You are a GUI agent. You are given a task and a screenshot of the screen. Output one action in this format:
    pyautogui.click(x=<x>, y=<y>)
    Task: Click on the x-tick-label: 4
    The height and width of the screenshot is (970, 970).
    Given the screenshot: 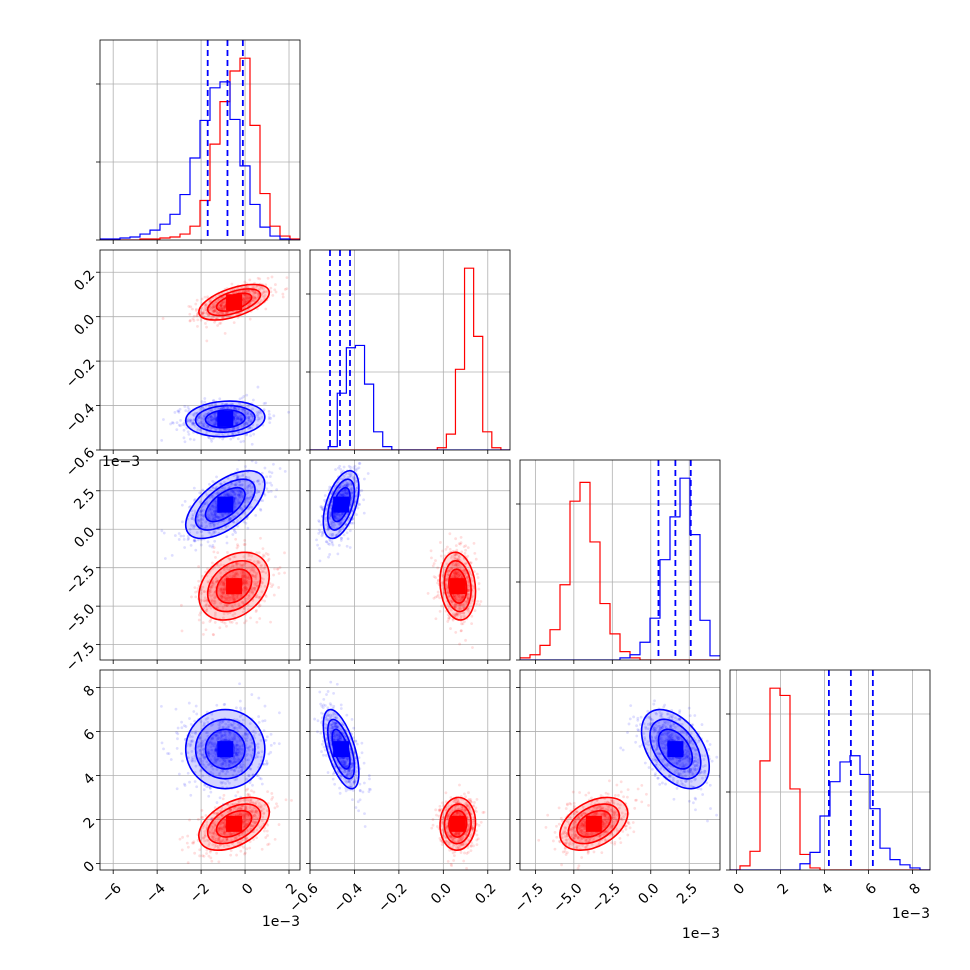 What is the action you would take?
    pyautogui.click(x=828, y=889)
    